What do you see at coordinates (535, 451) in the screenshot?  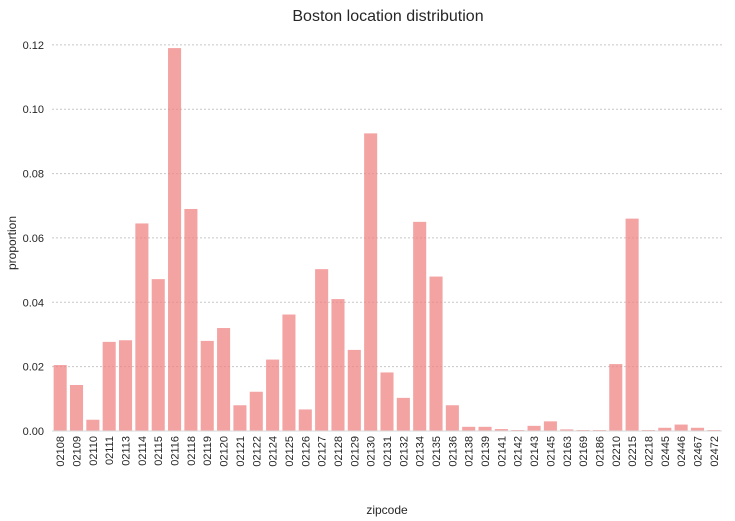 I see `x-tick-label-02143: 02143` at bounding box center [535, 451].